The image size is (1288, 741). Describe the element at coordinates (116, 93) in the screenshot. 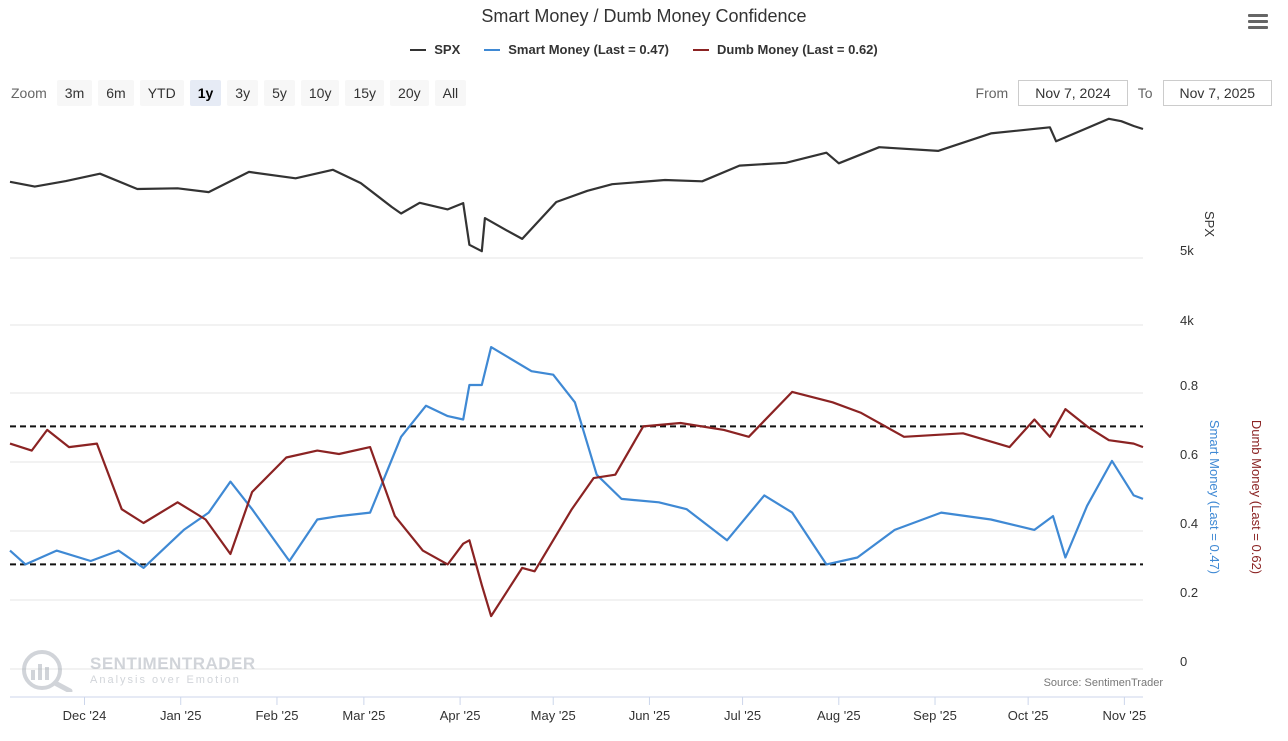

I see `zoom-button-6m: 6m` at that location.